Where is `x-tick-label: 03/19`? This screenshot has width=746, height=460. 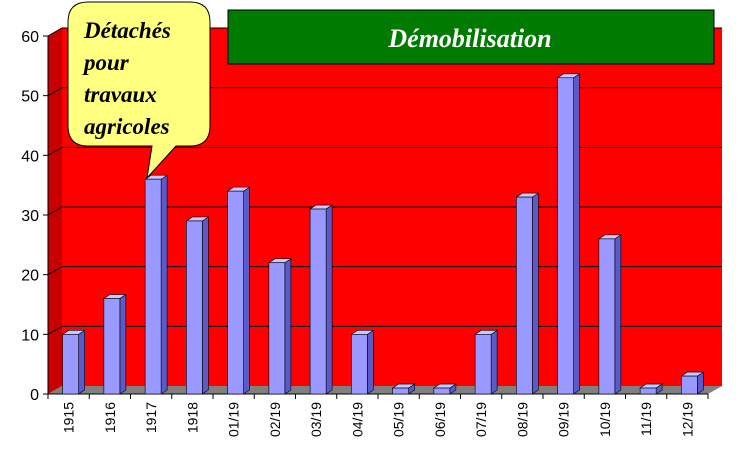 x-tick-label: 03/19 is located at coordinates (316, 419).